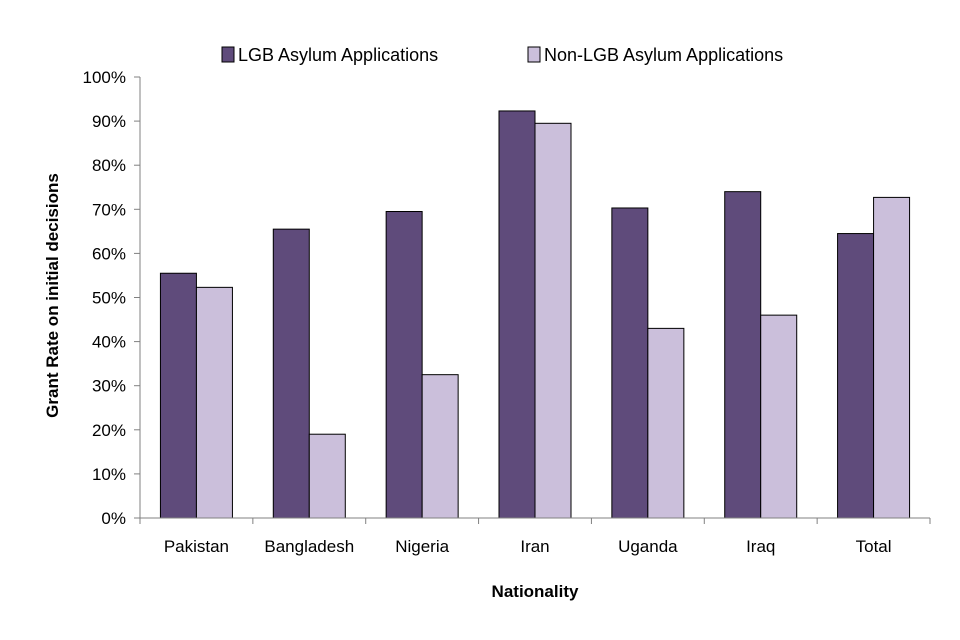 The height and width of the screenshot is (640, 960). What do you see at coordinates (109, 430) in the screenshot?
I see `y-tick-label: 20%` at bounding box center [109, 430].